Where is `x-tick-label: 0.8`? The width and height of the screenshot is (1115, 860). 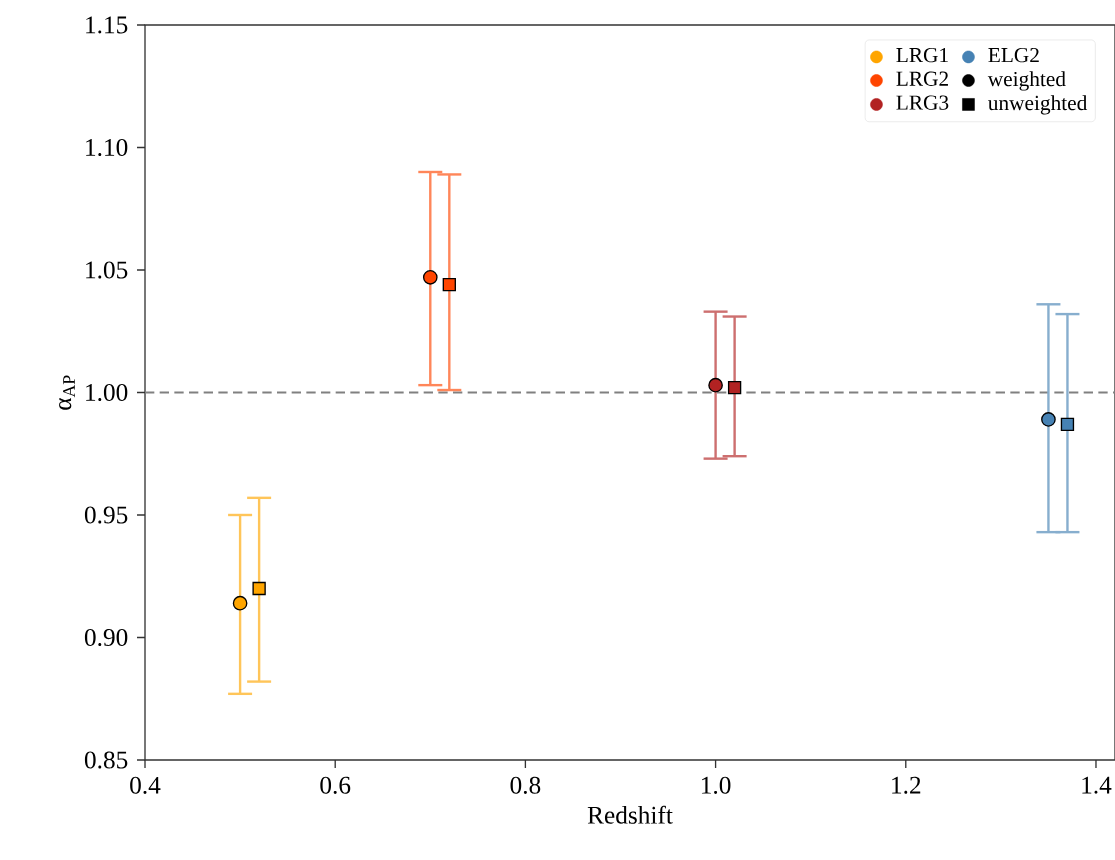 x-tick-label: 0.8 is located at coordinates (525, 785).